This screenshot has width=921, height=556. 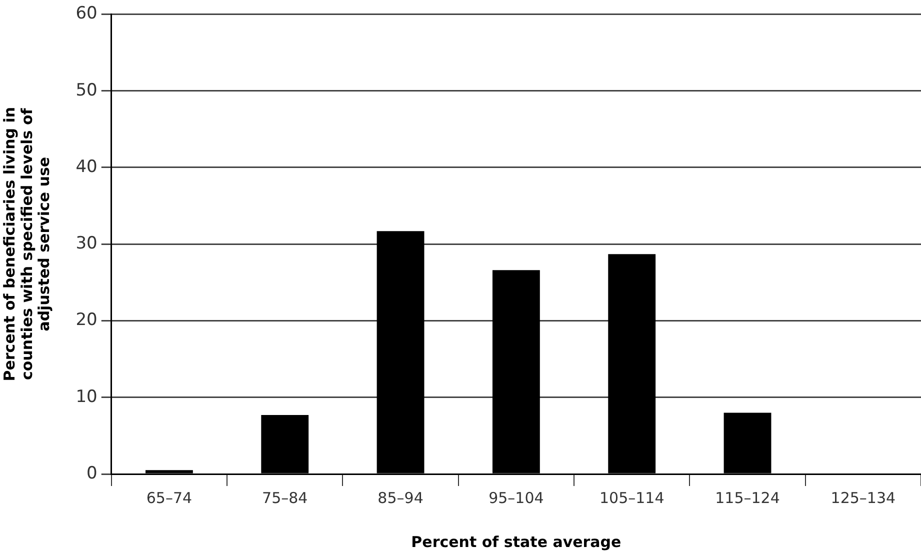 I want to click on y-axis-title: Percent of beneficiaries living in counties with specified levels of adjusted service use, so click(x=27, y=244).